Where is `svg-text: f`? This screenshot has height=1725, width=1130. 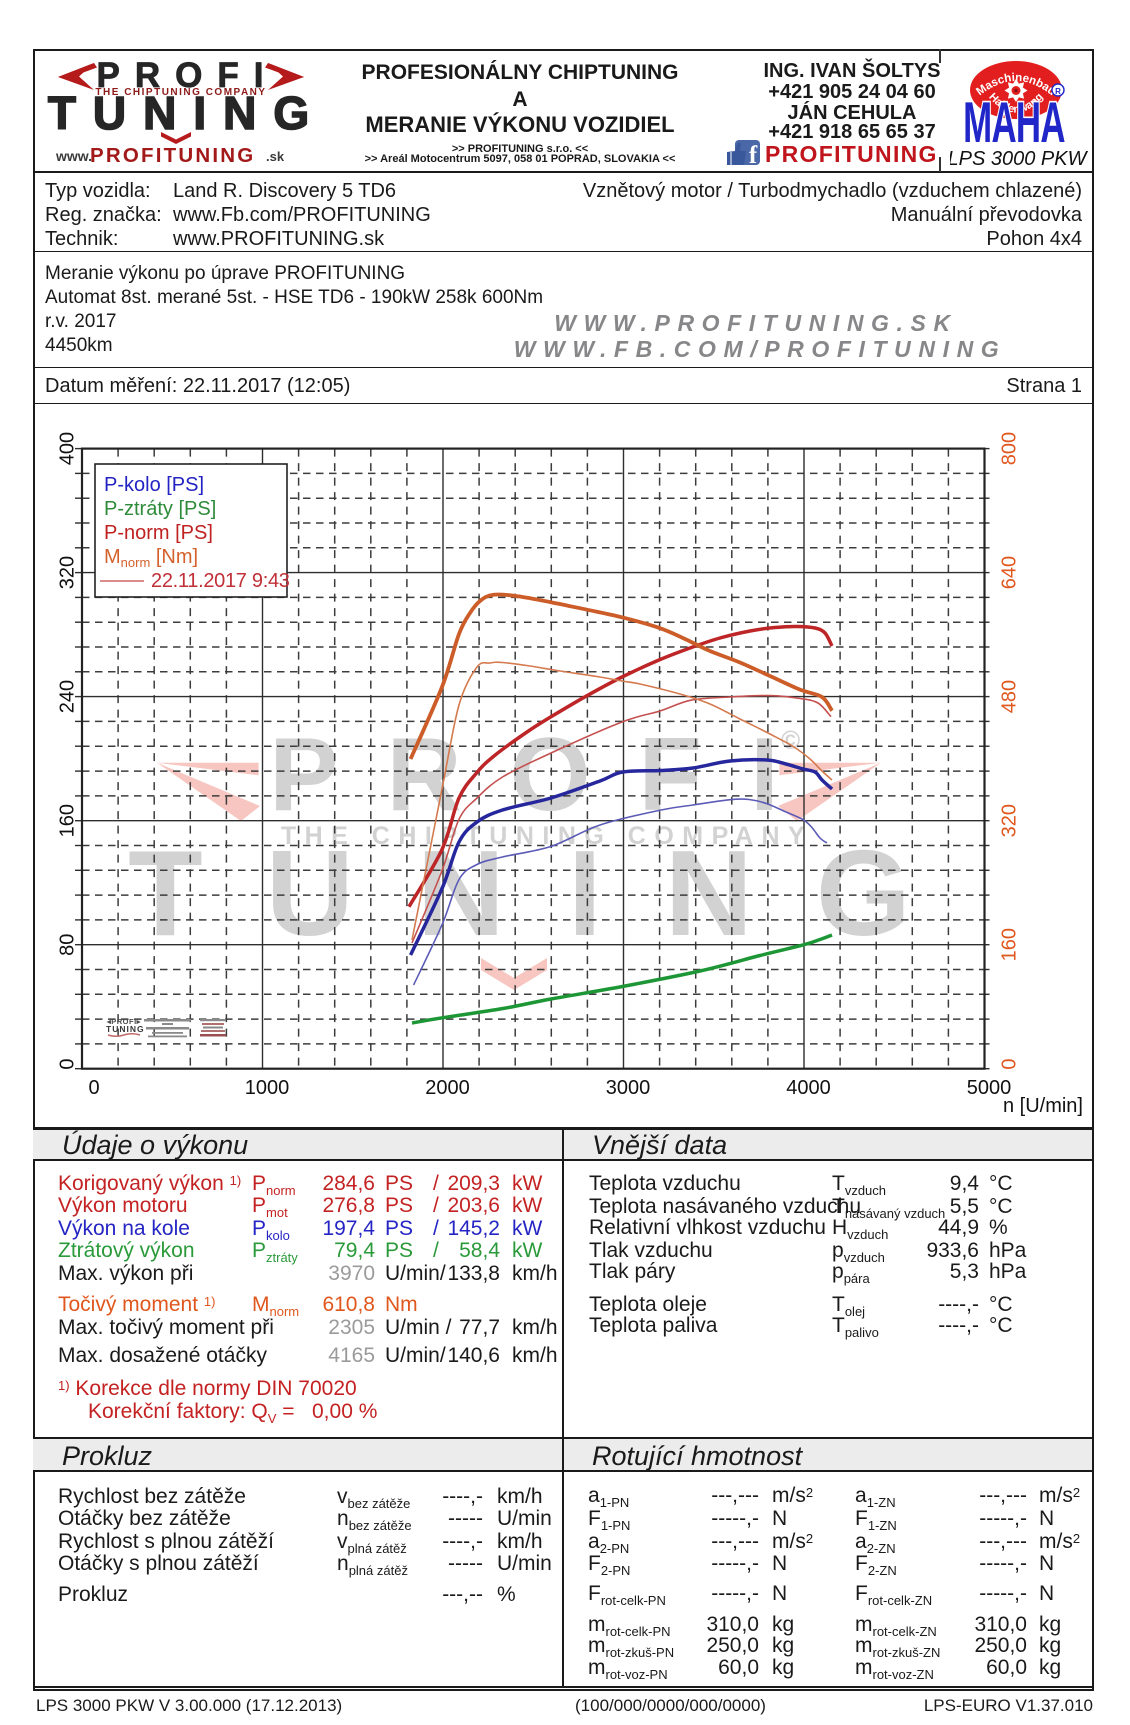
svg-text: f is located at coordinates (753, 154).